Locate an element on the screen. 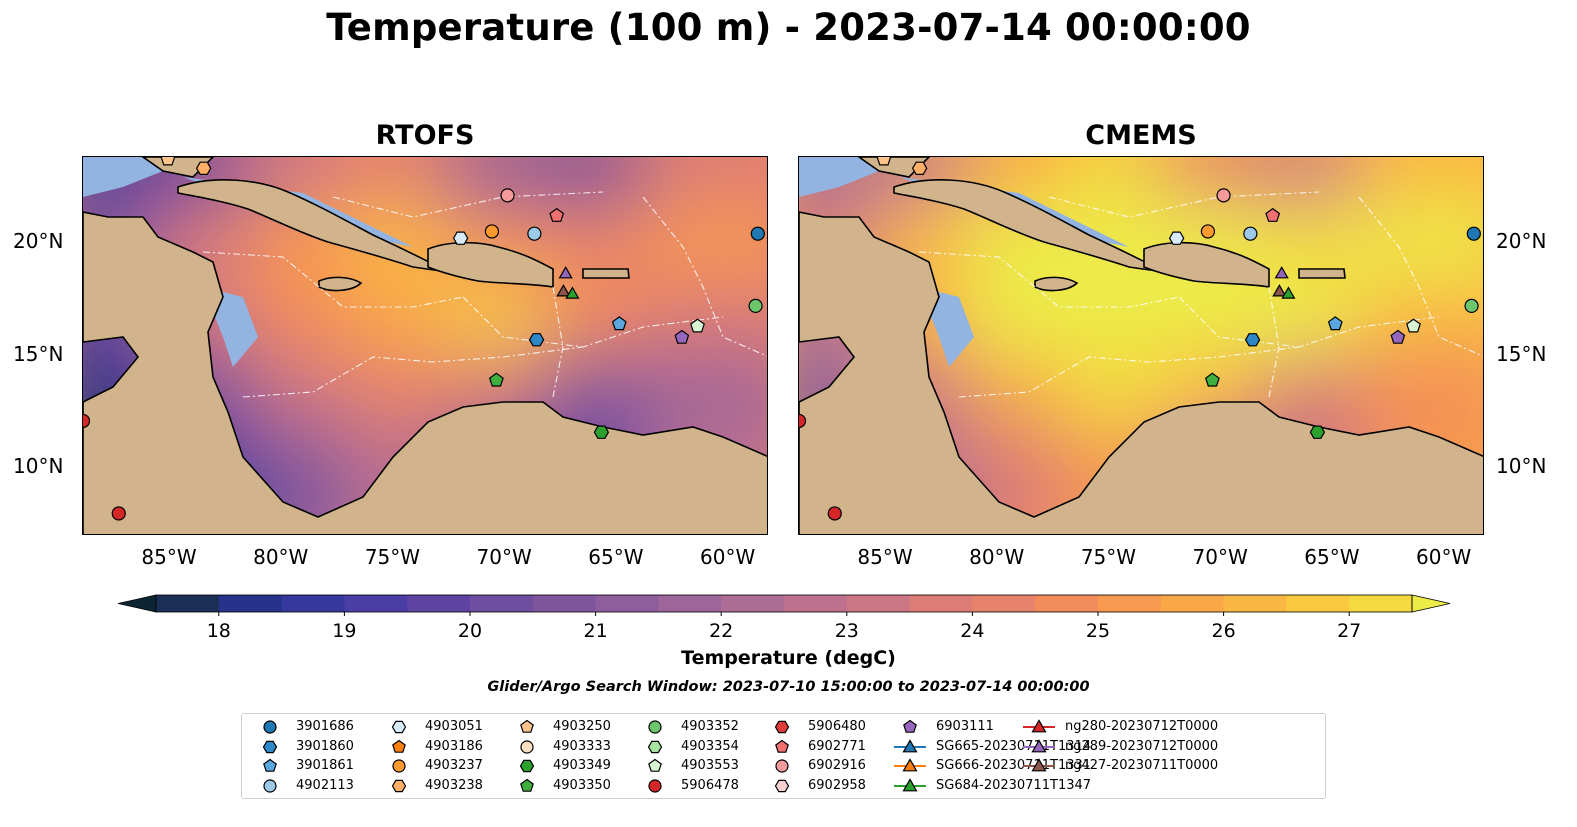 The height and width of the screenshot is (827, 1577). colorbar-tick-label: 18 is located at coordinates (219, 631).